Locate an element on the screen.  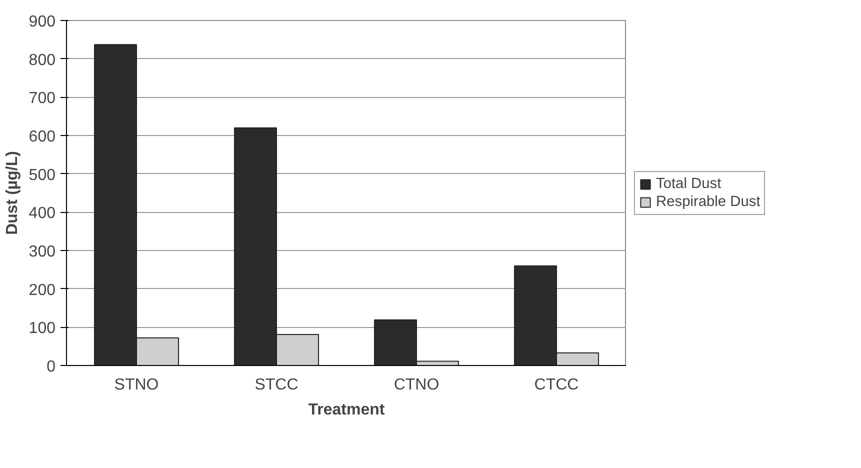
legend-label: Respirable Dust is located at coordinates (708, 202).